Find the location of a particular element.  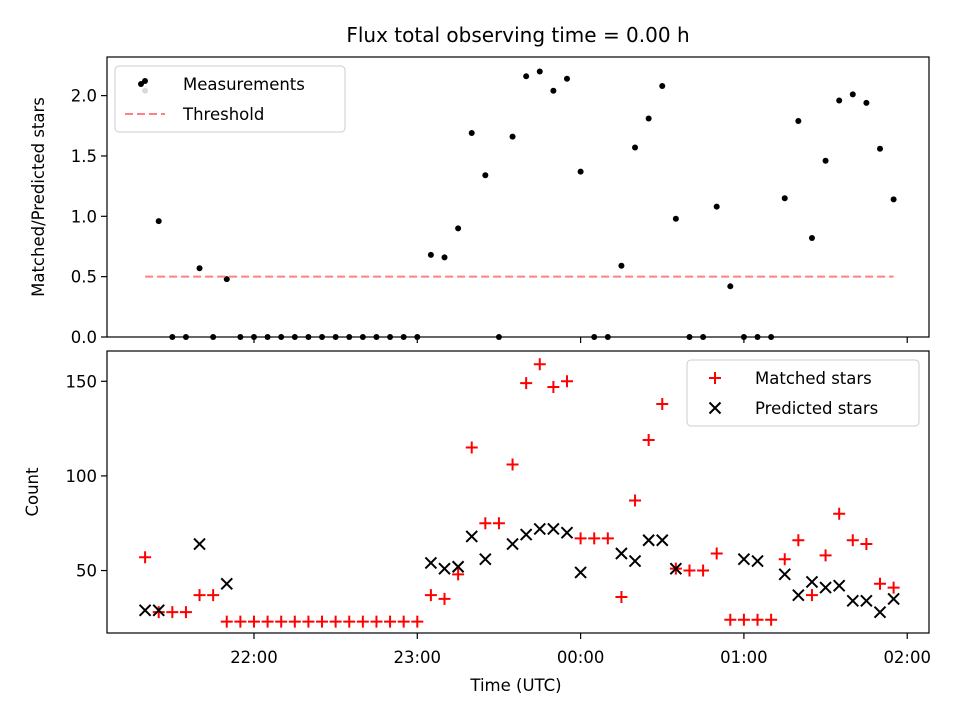

y-tick-label: 50 is located at coordinates (86, 571).